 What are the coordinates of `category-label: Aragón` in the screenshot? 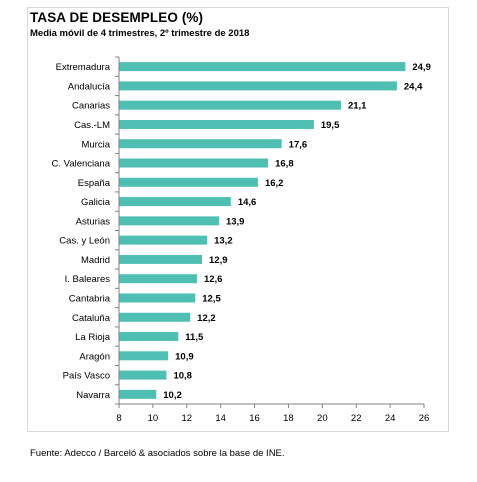 It's located at (94, 356).